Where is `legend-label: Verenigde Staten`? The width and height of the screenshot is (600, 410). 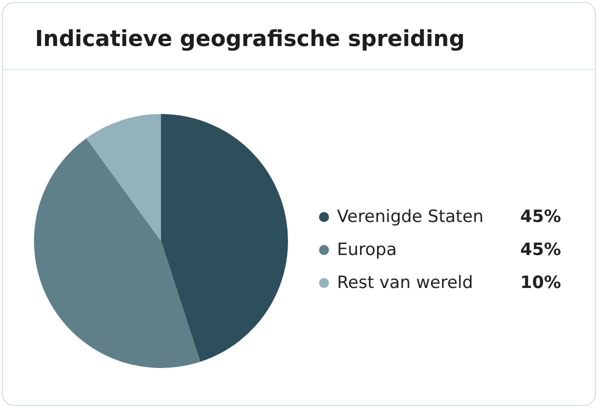
legend-label: Verenigde Staten is located at coordinates (411, 216).